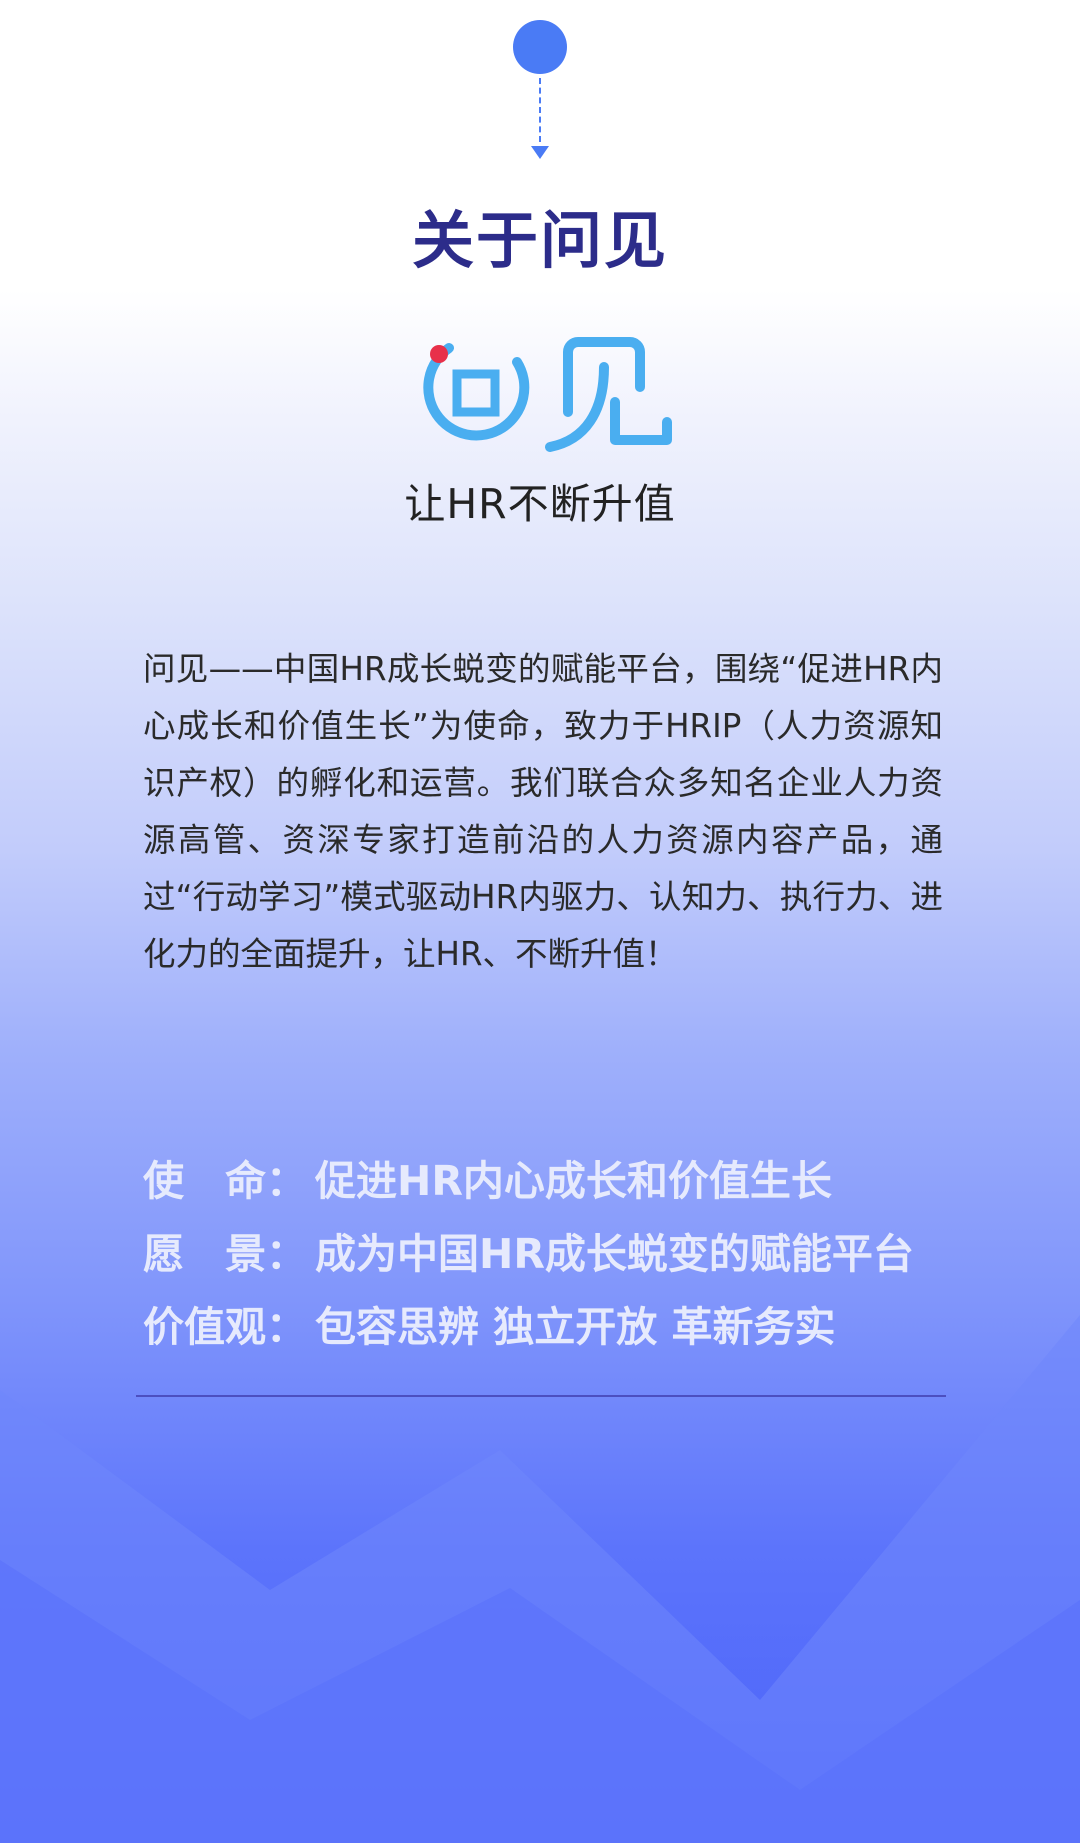  I want to click on section-divider, so click(541, 1396).